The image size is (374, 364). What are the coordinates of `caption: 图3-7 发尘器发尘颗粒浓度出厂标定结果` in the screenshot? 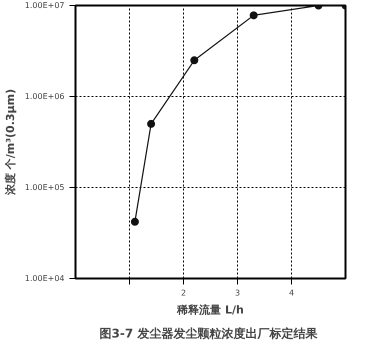 It's located at (208, 333).